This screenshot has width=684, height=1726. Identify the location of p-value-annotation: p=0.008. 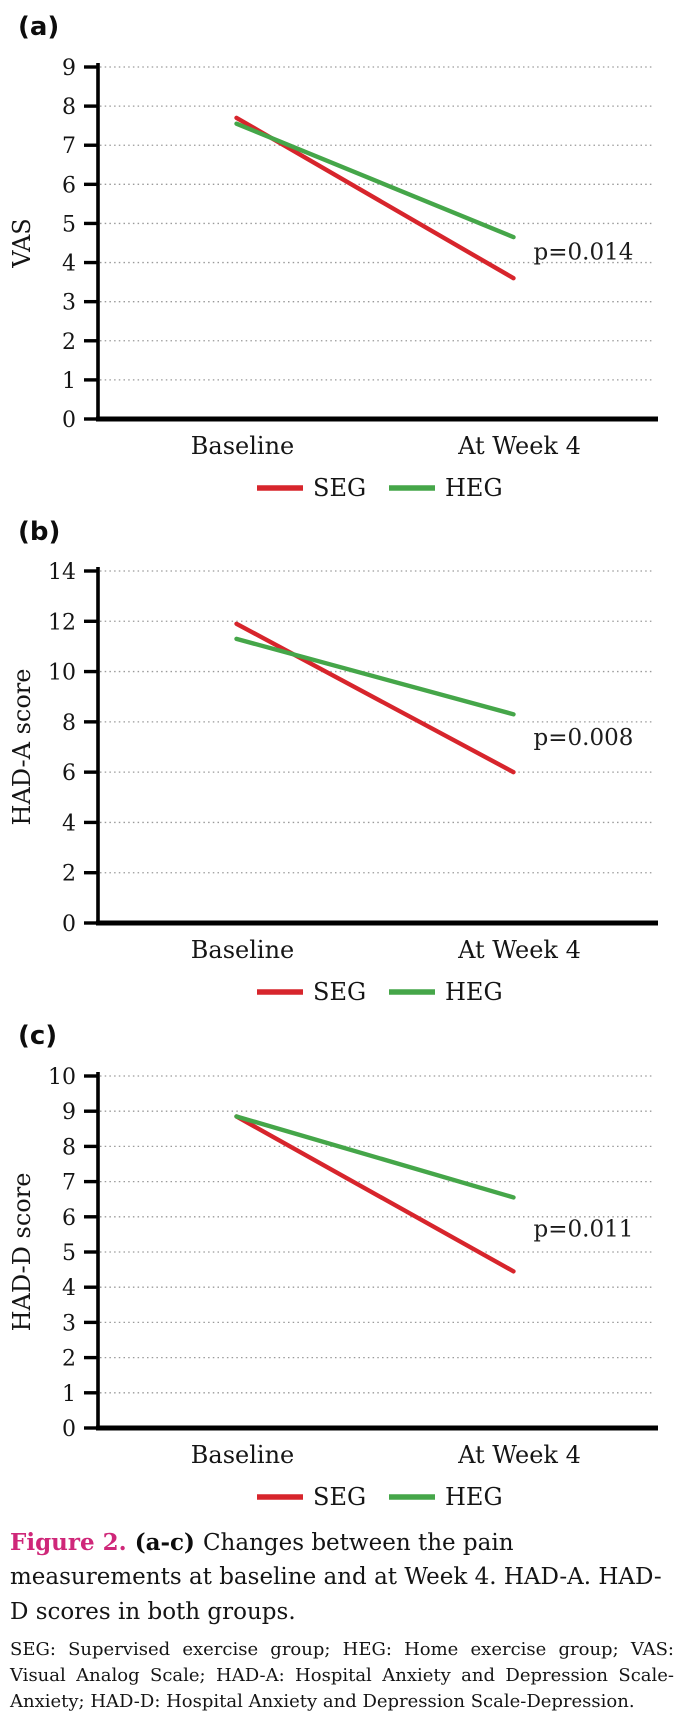
(584, 738).